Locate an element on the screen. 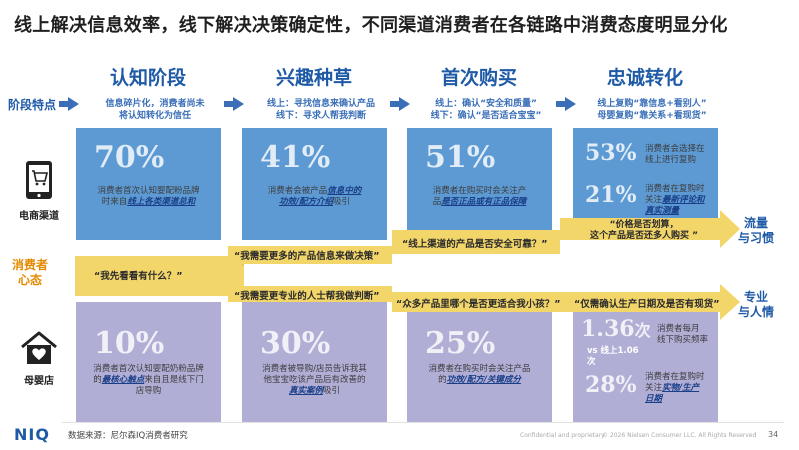  maternal-loyalty-text-a: 消费者每月 线下购买频率 is located at coordinates (683, 334).